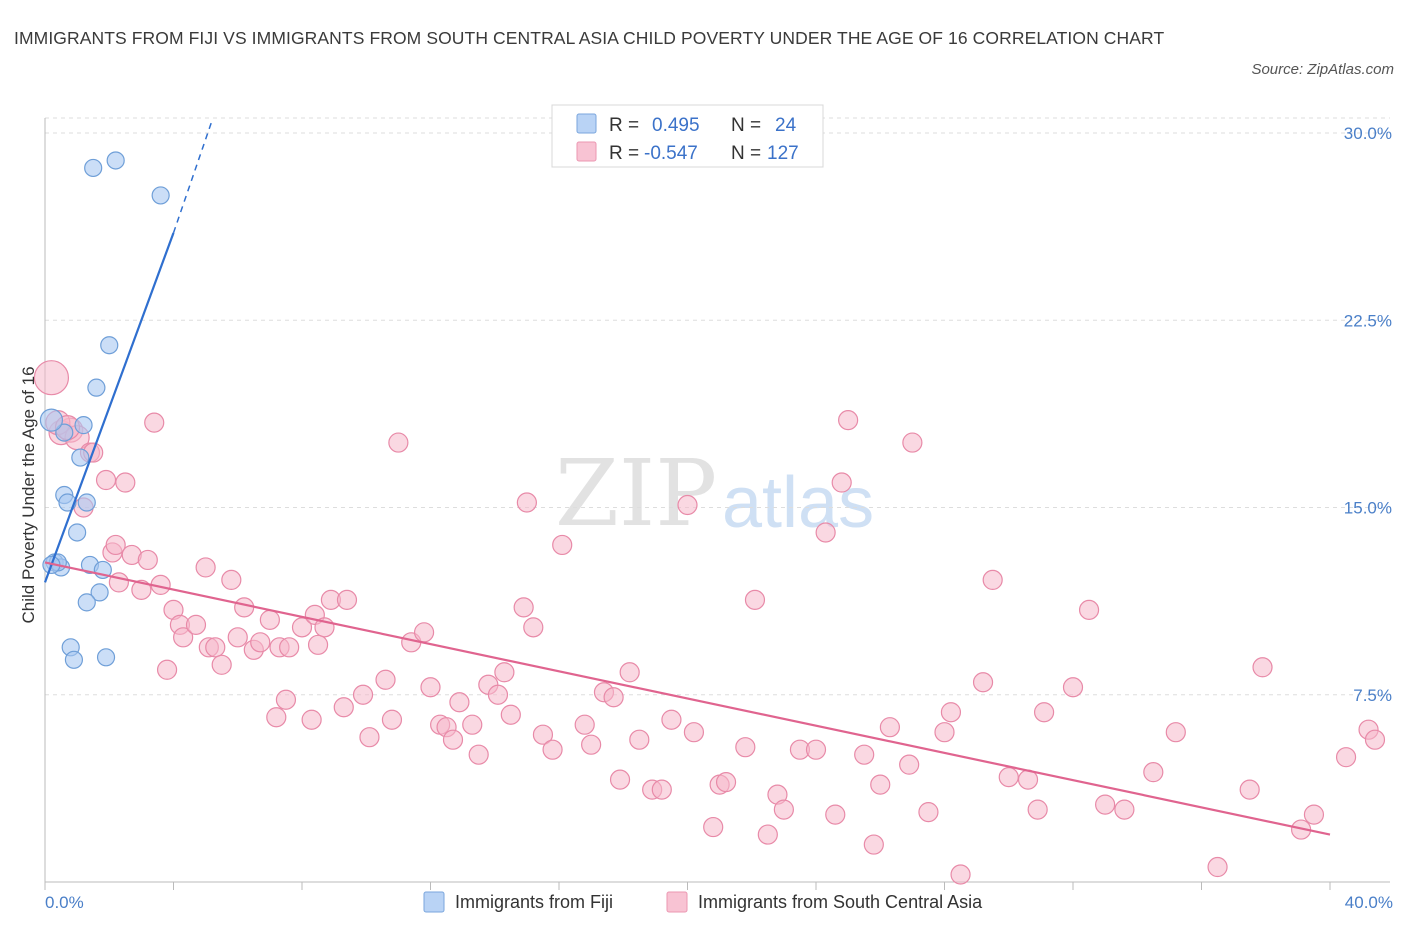  Describe the element at coordinates (783, 153) in the screenshot. I see `legend-asia-n-value: 127` at that location.